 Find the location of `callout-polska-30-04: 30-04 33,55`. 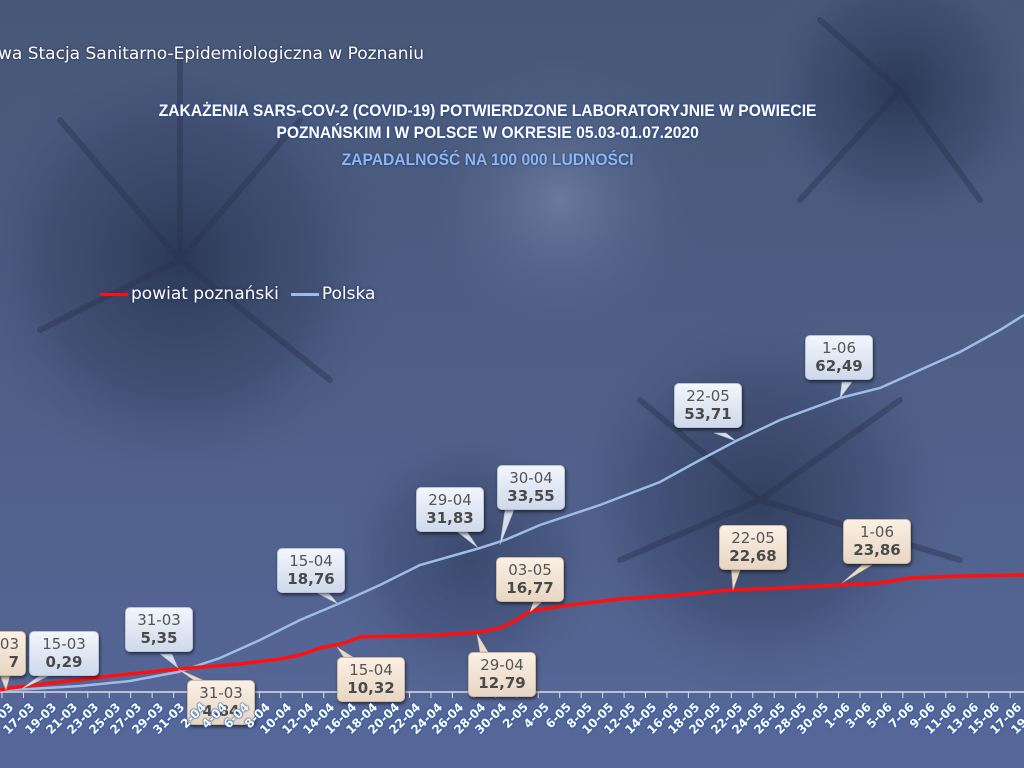

callout-polska-30-04: 30-04 33,55 is located at coordinates (531, 487).